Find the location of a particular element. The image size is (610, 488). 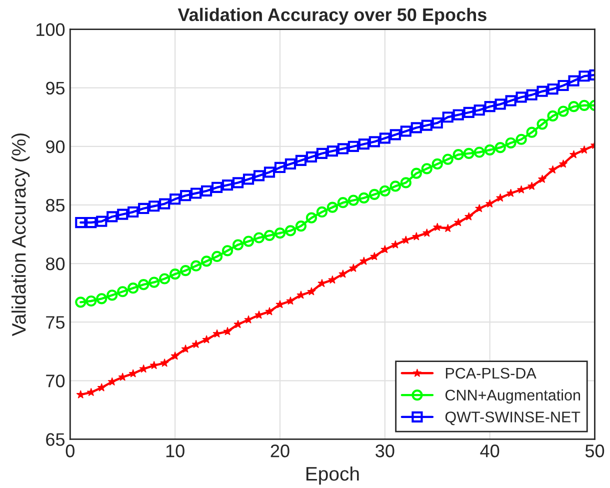

x-tick-label: 0 is located at coordinates (70, 451).